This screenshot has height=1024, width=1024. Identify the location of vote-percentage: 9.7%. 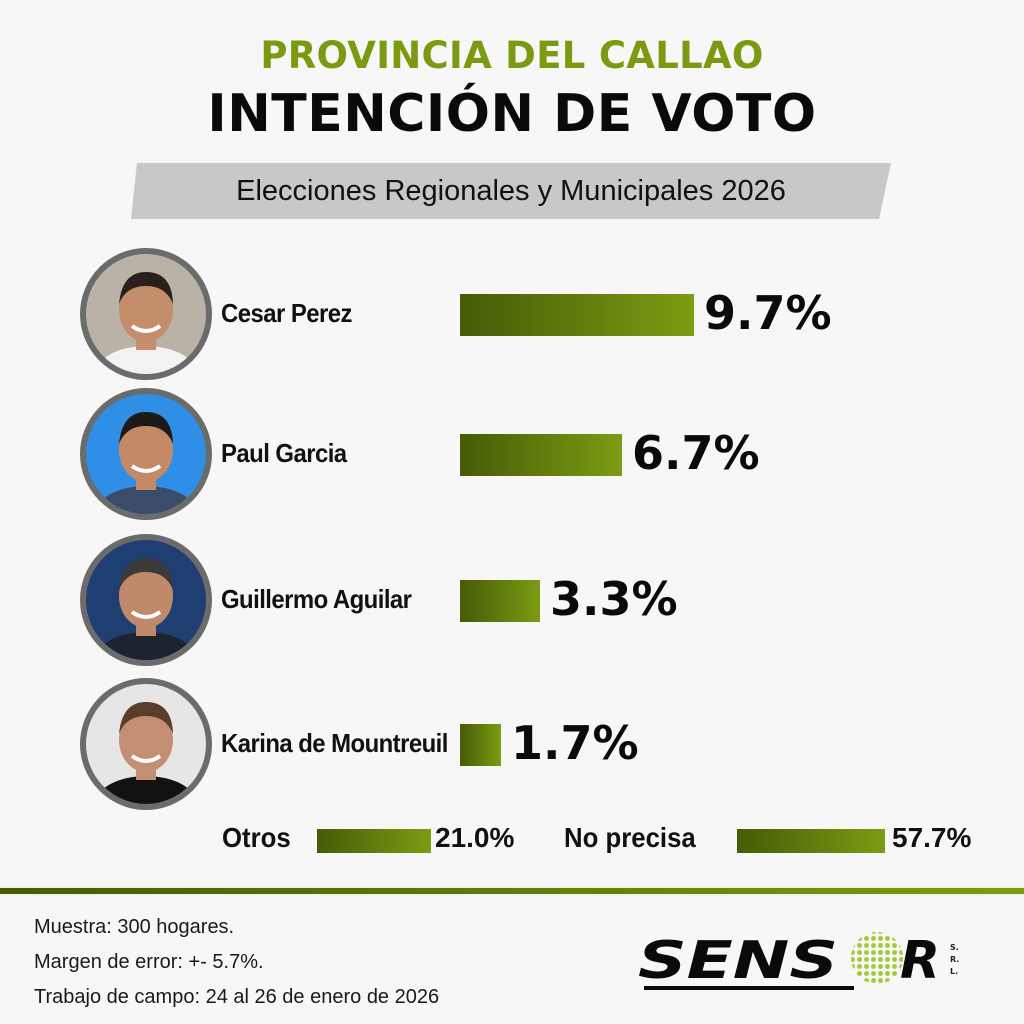
(768, 313).